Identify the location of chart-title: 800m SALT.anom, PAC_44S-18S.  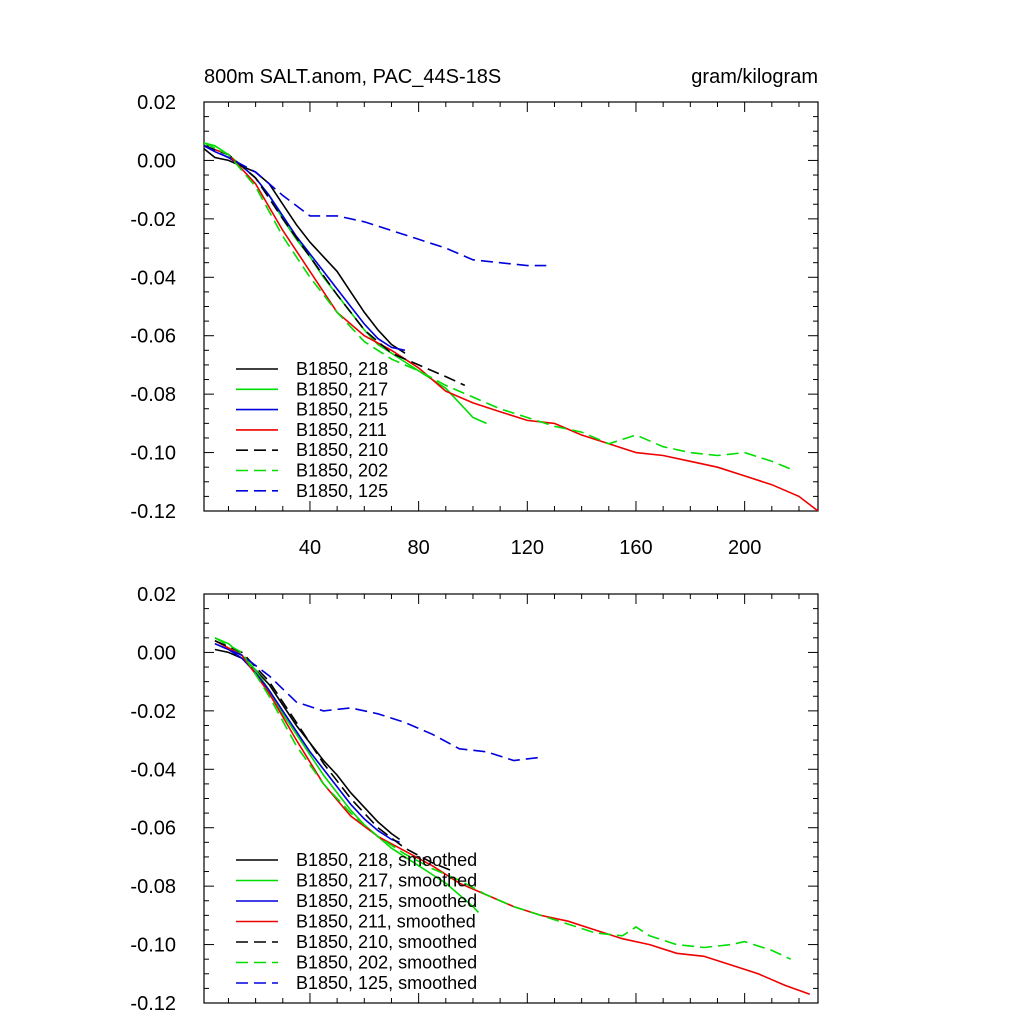
(352, 77).